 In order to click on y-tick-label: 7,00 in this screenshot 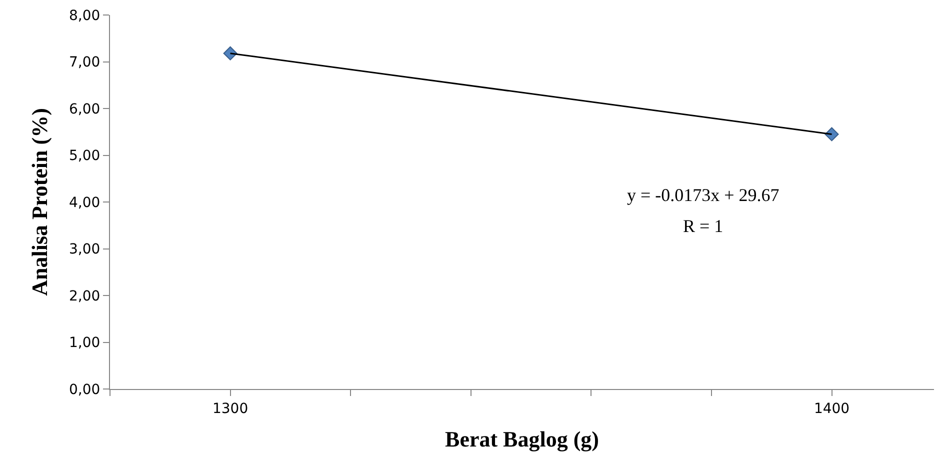, I will do `click(84, 62)`.